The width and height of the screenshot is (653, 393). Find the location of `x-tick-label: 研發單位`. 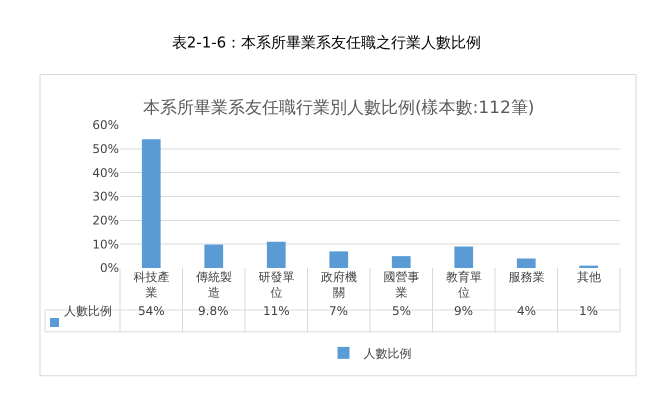

x-tick-label: 研發單位 is located at coordinates (276, 285).